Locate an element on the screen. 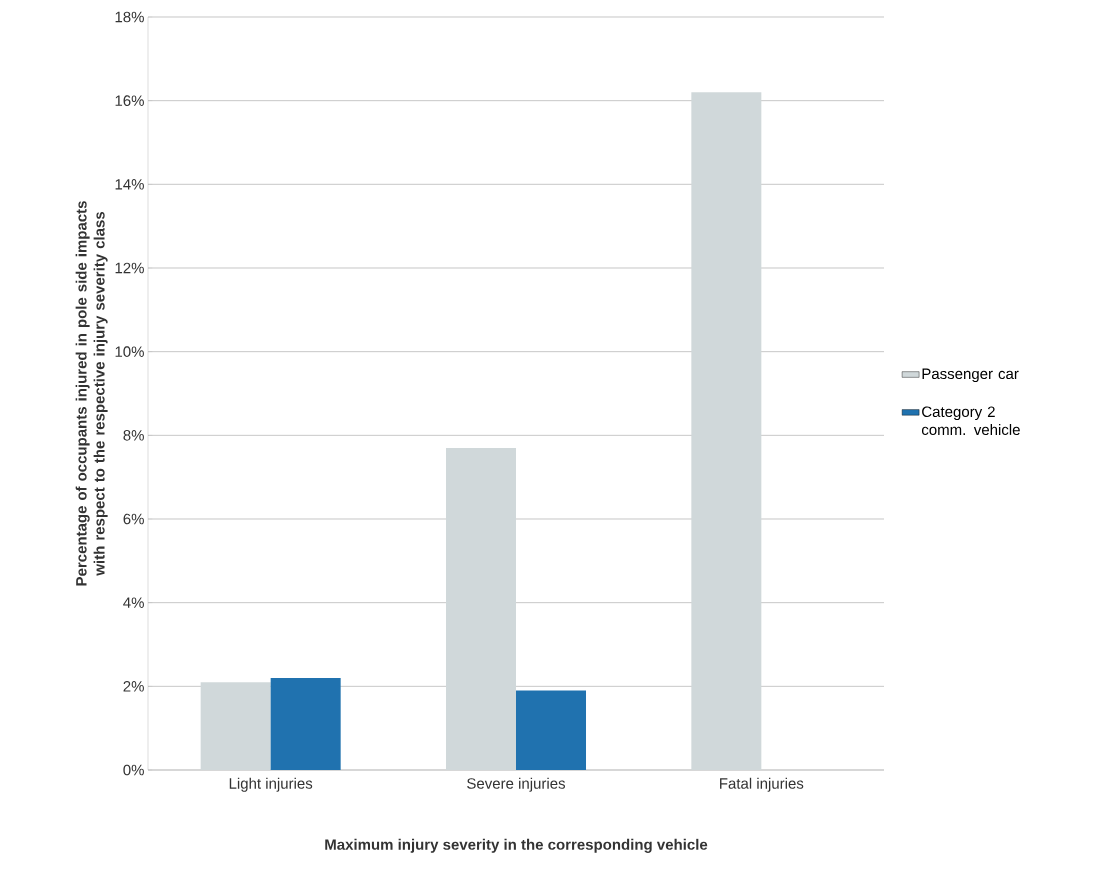 The image size is (1112, 874). y-tick-label: 10% is located at coordinates (129, 351).